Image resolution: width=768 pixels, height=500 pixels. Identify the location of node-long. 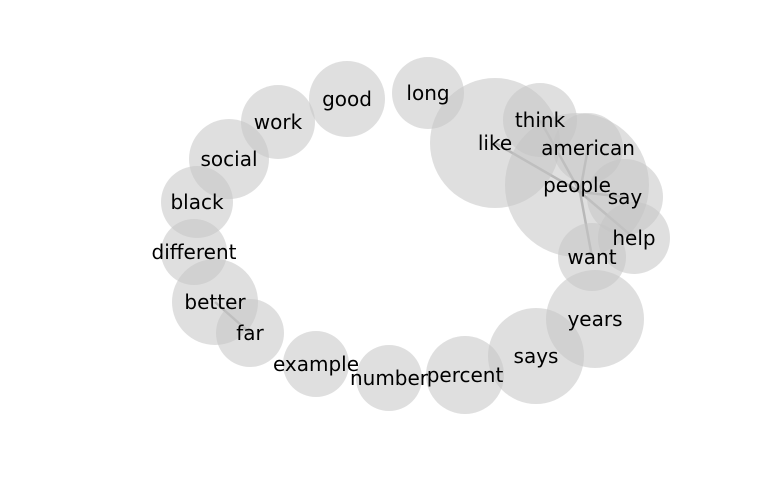
(428, 93).